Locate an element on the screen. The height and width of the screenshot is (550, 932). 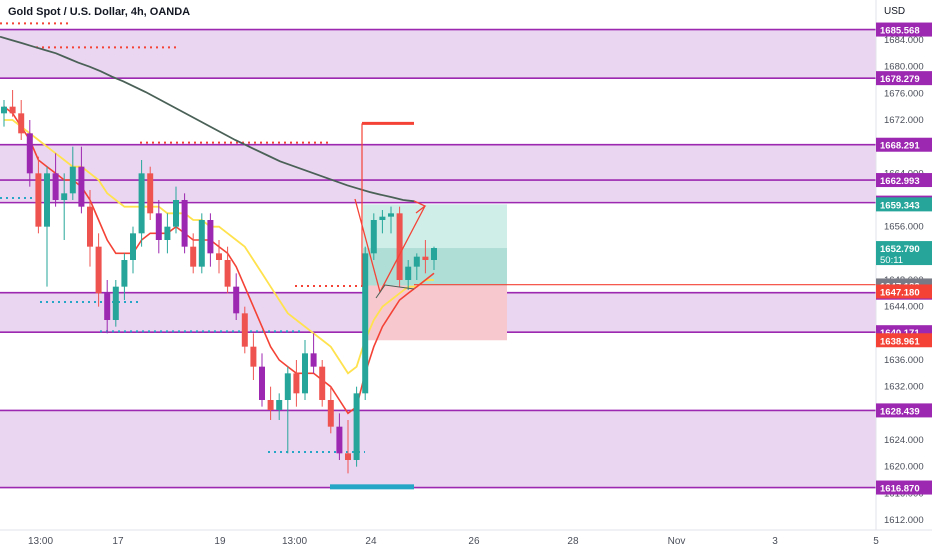
price-axis-tick: 1672.000 is located at coordinates (904, 120).